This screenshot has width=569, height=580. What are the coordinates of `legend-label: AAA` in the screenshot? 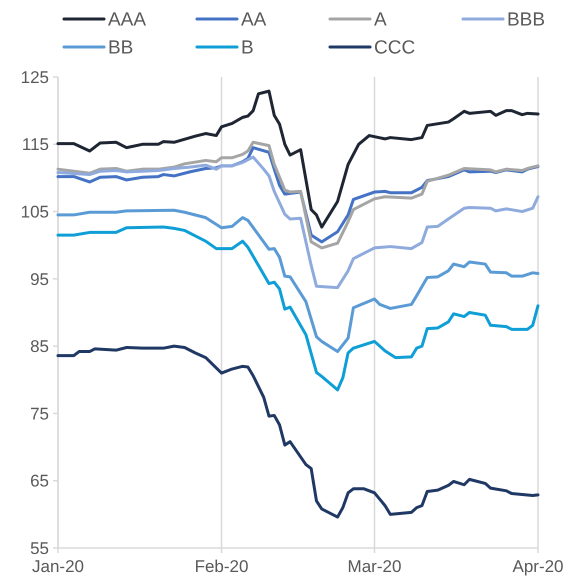 It's located at (127, 20).